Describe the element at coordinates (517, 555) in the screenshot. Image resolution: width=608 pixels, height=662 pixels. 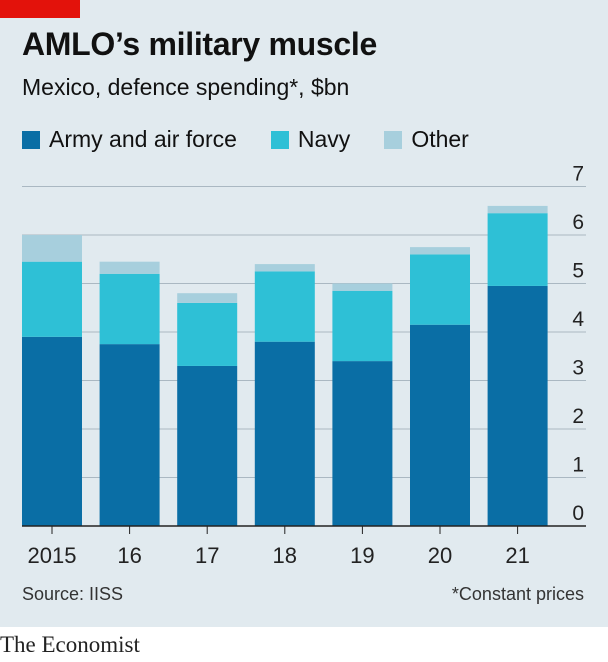
I see `x-tick-label: 21` at that location.